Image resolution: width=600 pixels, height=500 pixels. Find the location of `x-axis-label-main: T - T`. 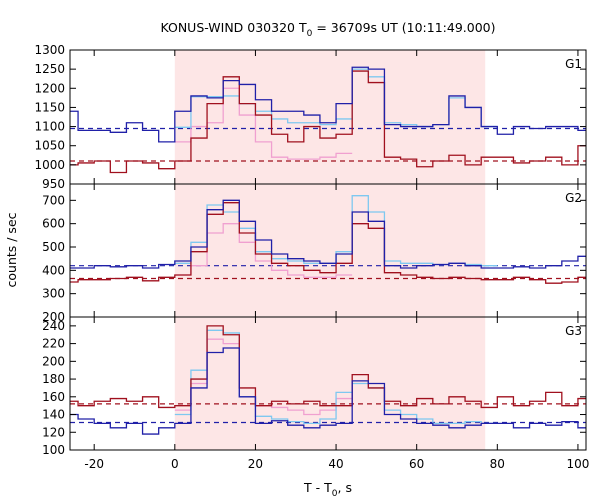

x-axis-label-main: T - T is located at coordinates (317, 487).